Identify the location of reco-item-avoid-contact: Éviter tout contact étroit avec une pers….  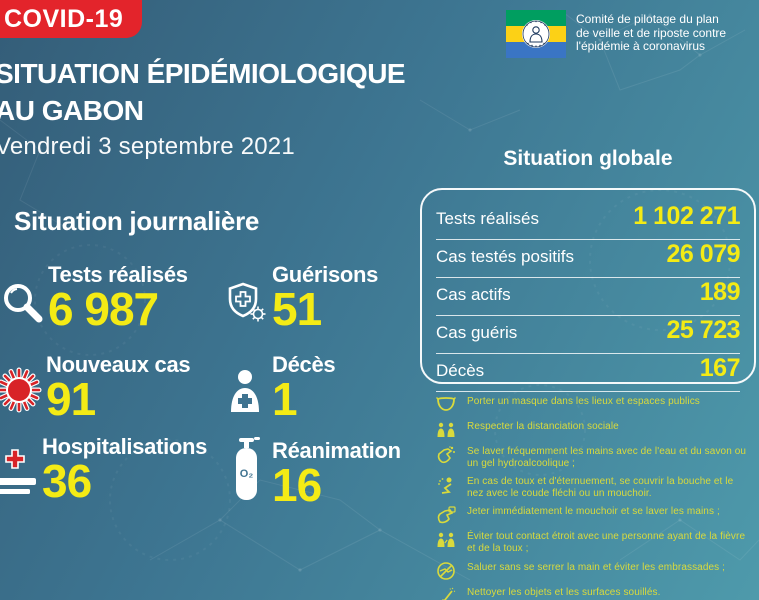
(594, 542).